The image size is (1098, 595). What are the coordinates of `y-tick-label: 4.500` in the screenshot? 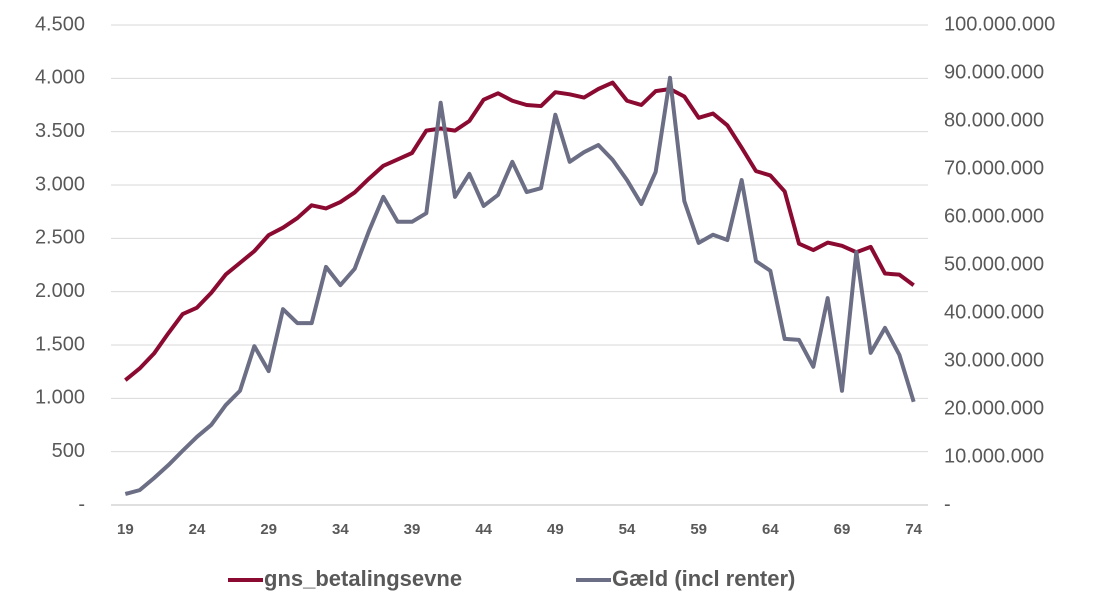 It's located at (60, 24).